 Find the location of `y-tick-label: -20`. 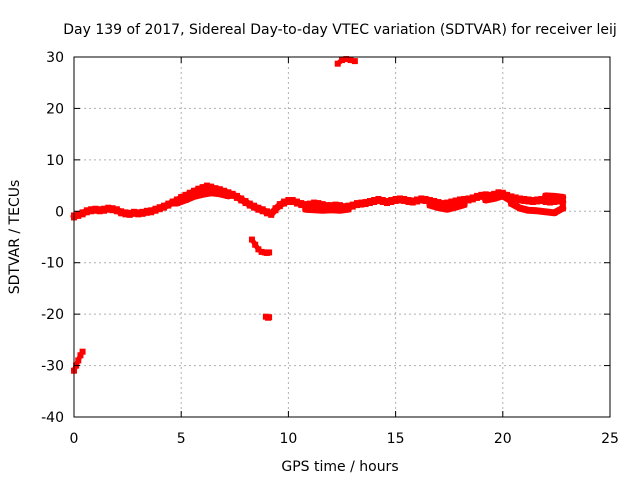

y-tick-label: -20 is located at coordinates (52, 315).